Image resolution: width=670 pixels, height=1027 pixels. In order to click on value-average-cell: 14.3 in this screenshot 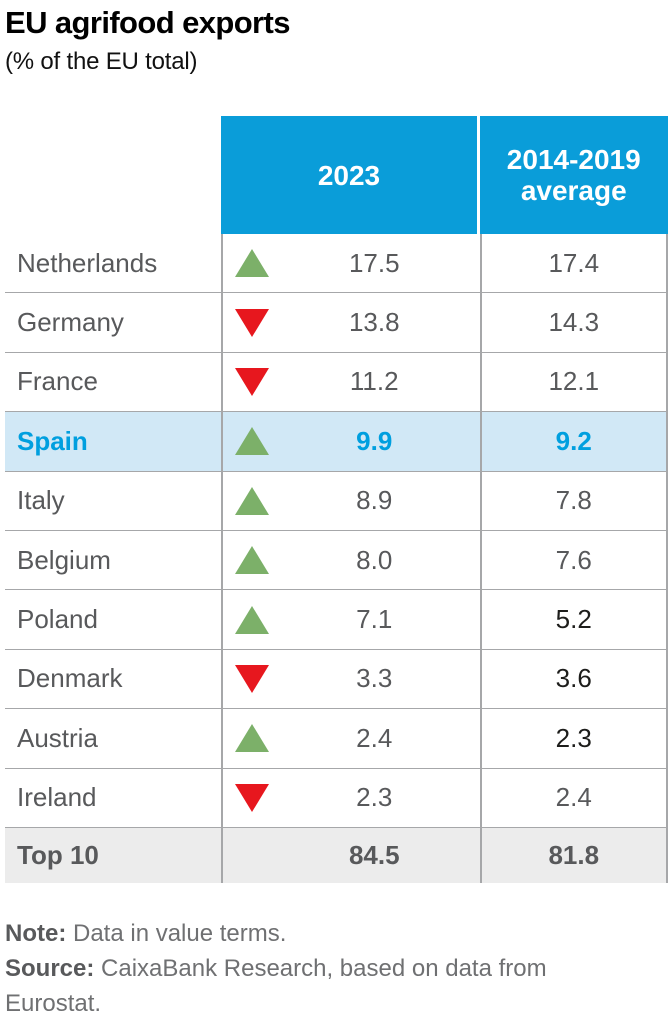, I will do `click(573, 322)`.